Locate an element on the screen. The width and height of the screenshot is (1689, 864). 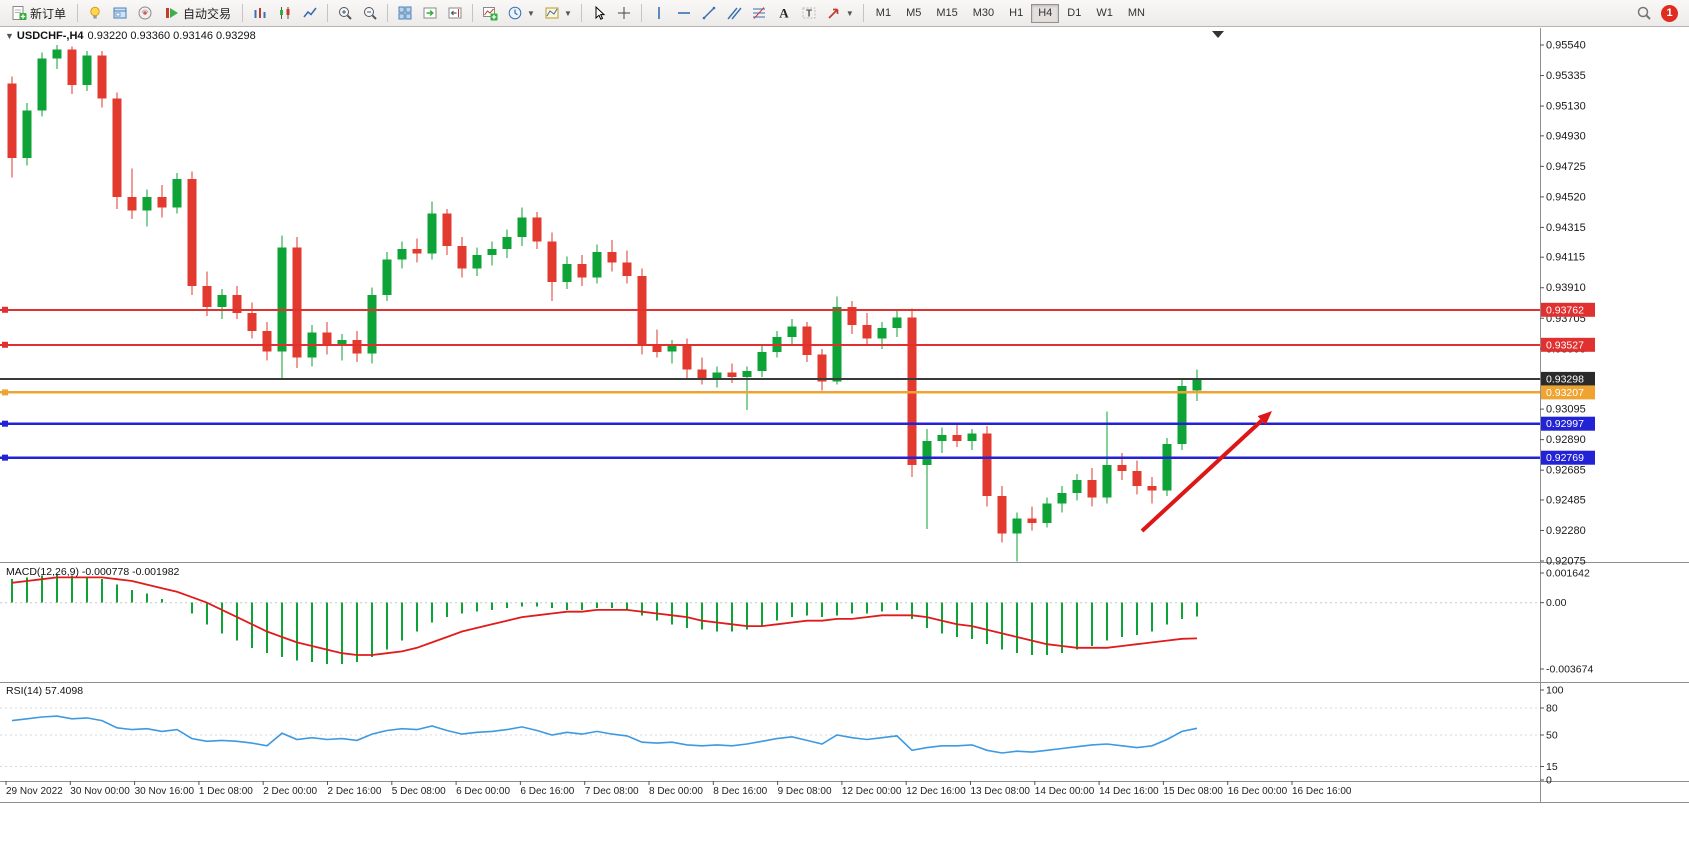
templates-button: ▼ is located at coordinates (558, 13).